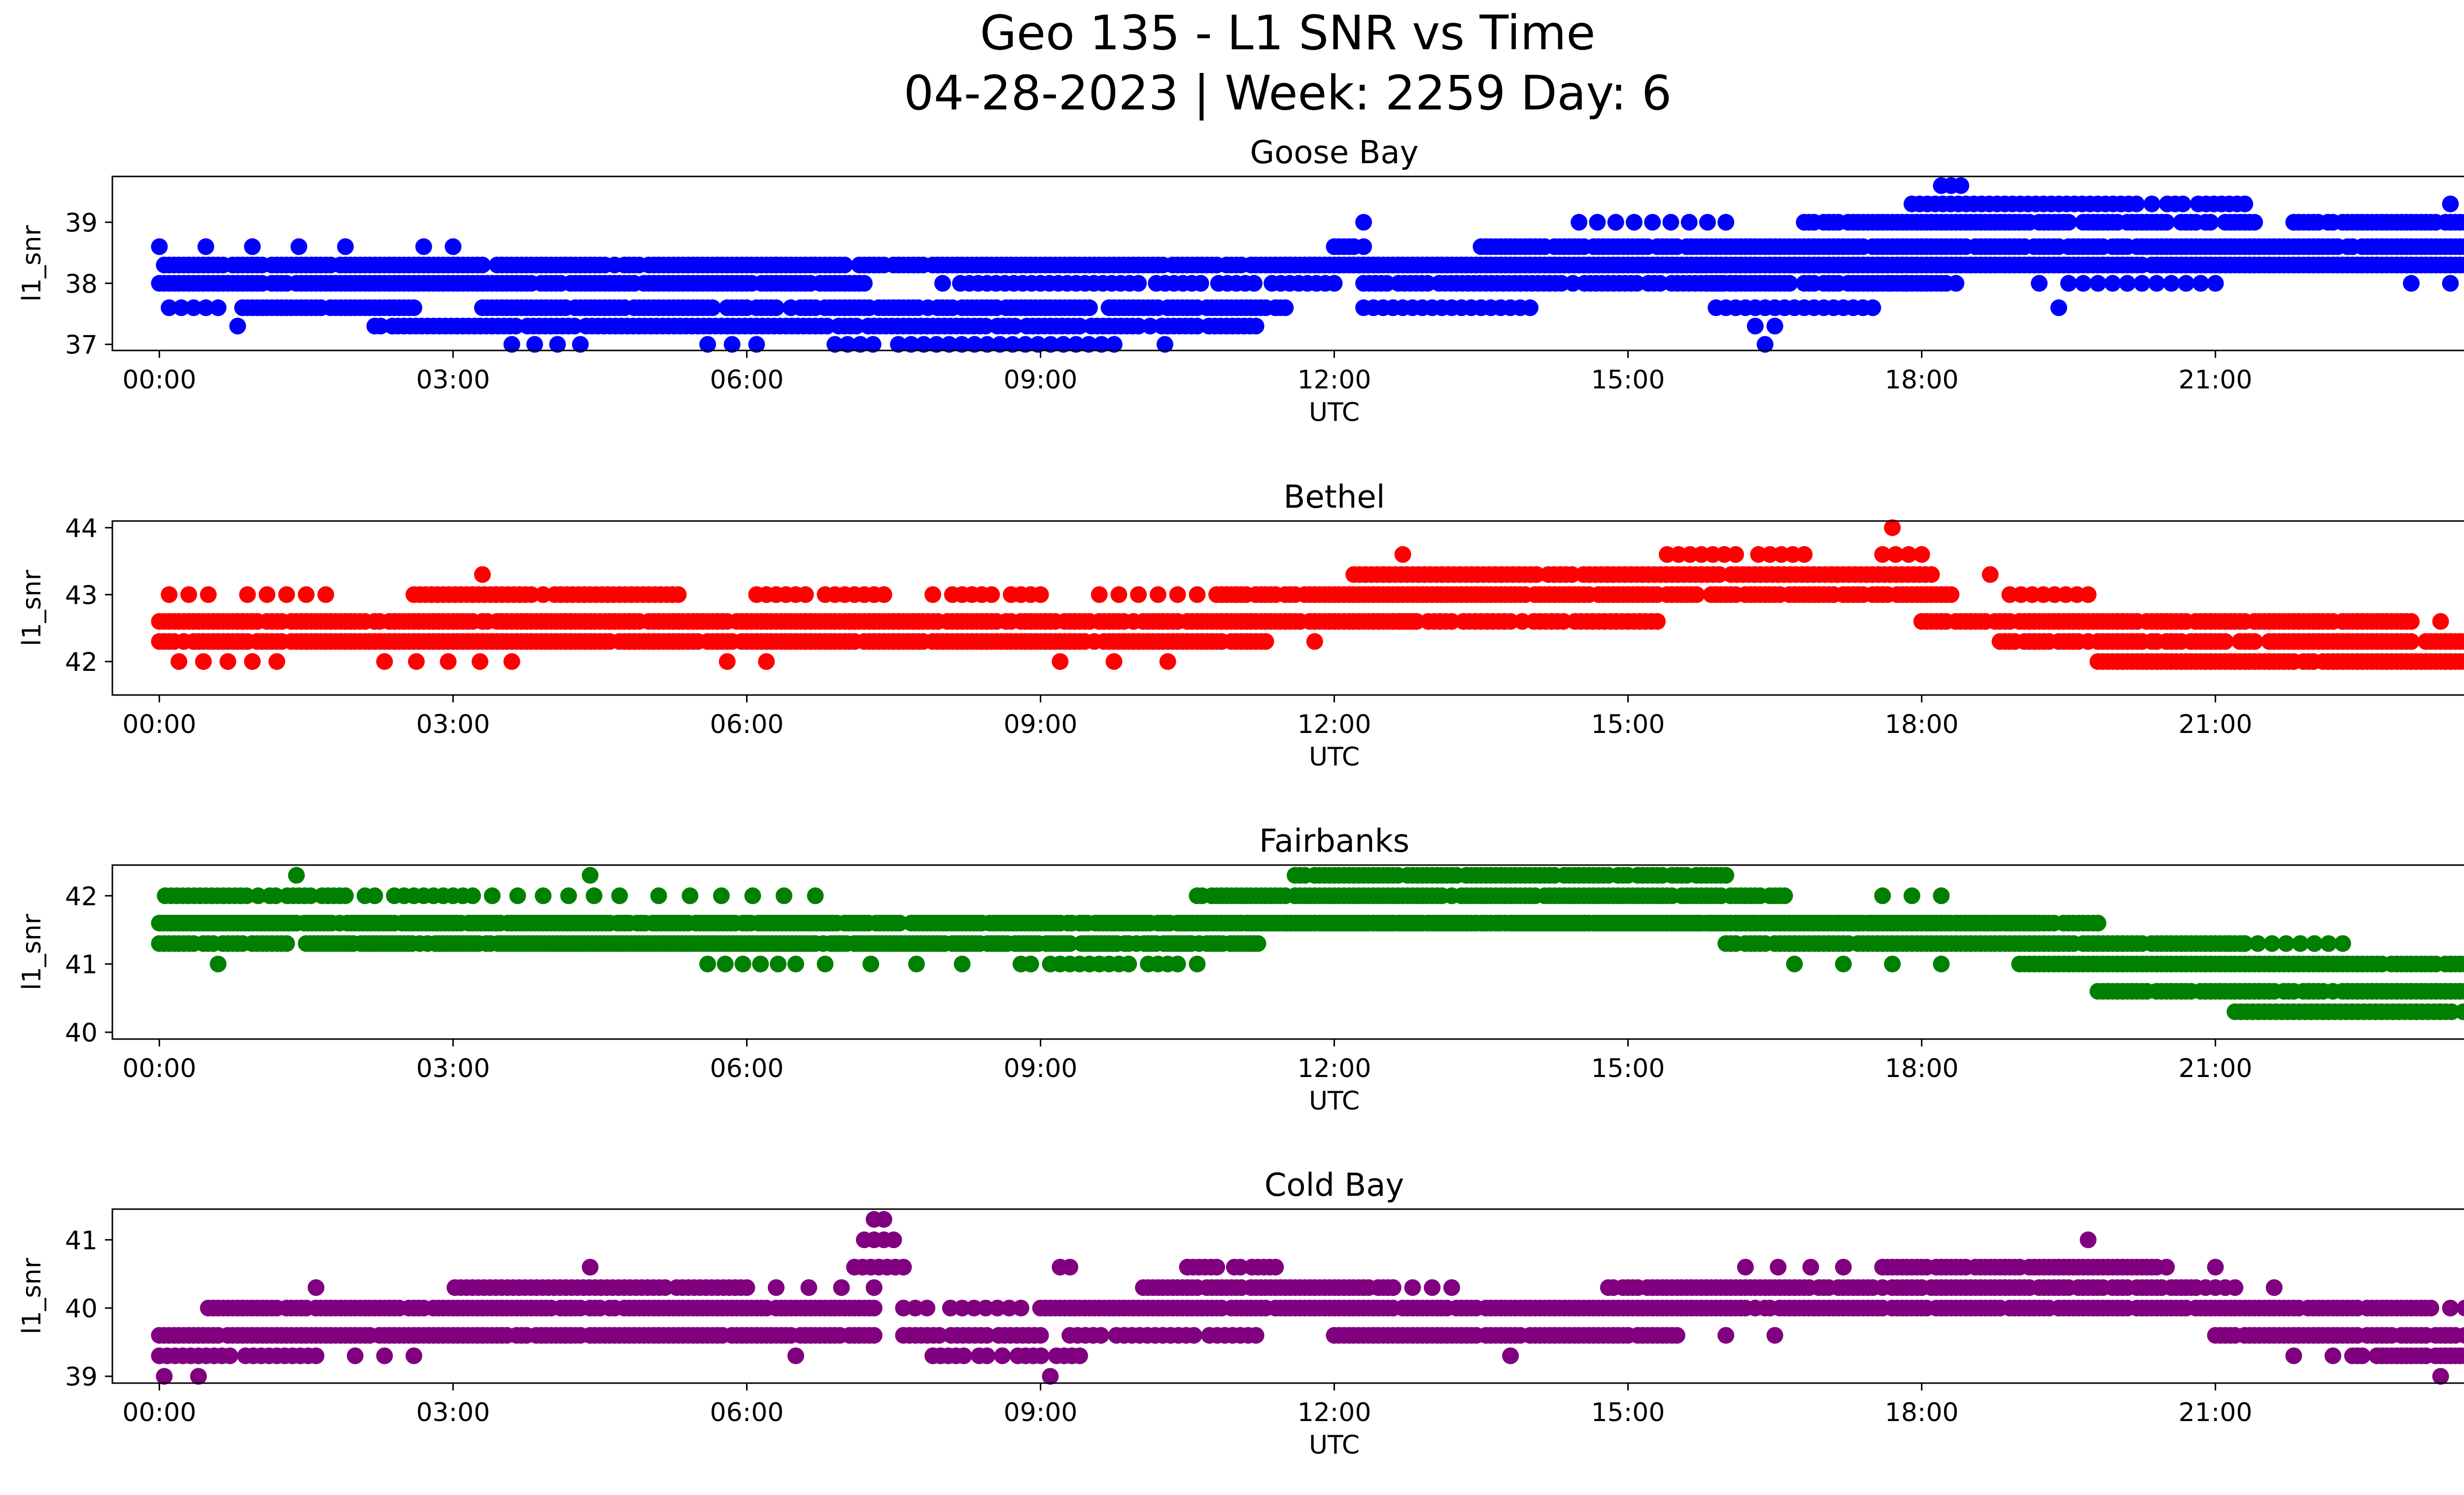  Describe the element at coordinates (1334, 1185) in the screenshot. I see `chart-3-title: Cold Bay` at that location.